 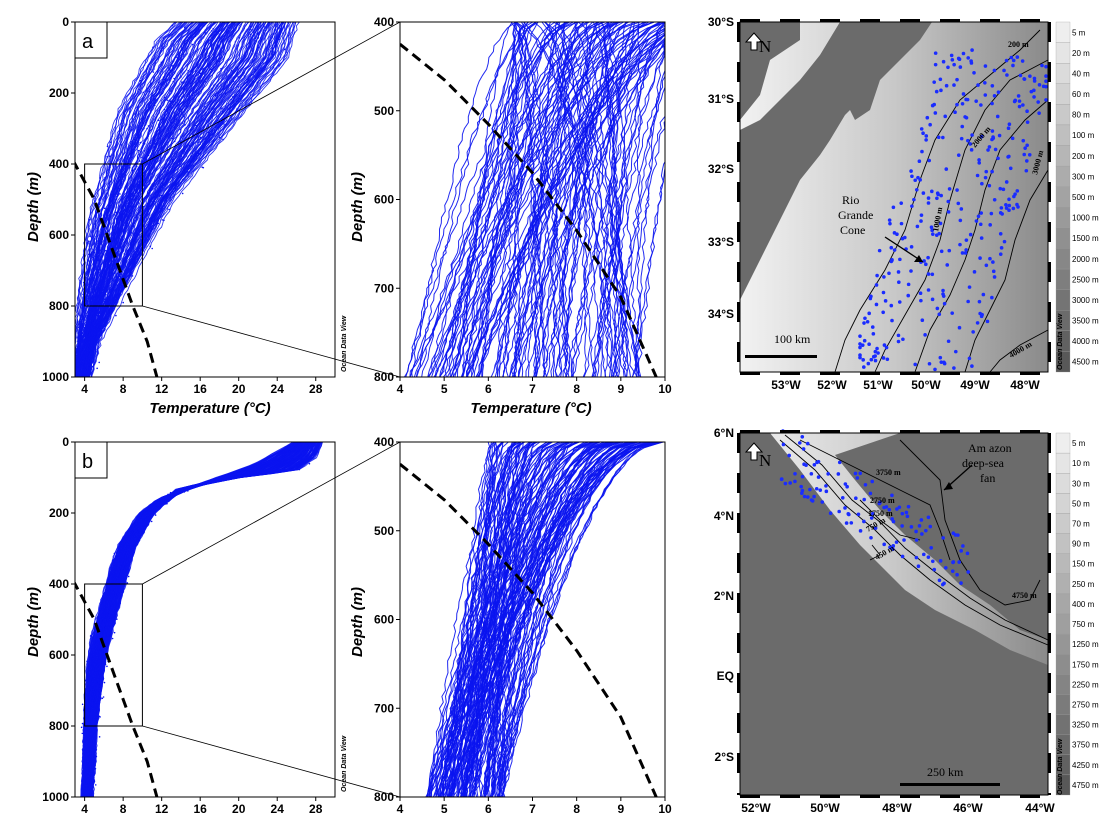 What do you see at coordinates (1085, 644) in the screenshot?
I see `legend-label: 1250 m` at bounding box center [1085, 644].